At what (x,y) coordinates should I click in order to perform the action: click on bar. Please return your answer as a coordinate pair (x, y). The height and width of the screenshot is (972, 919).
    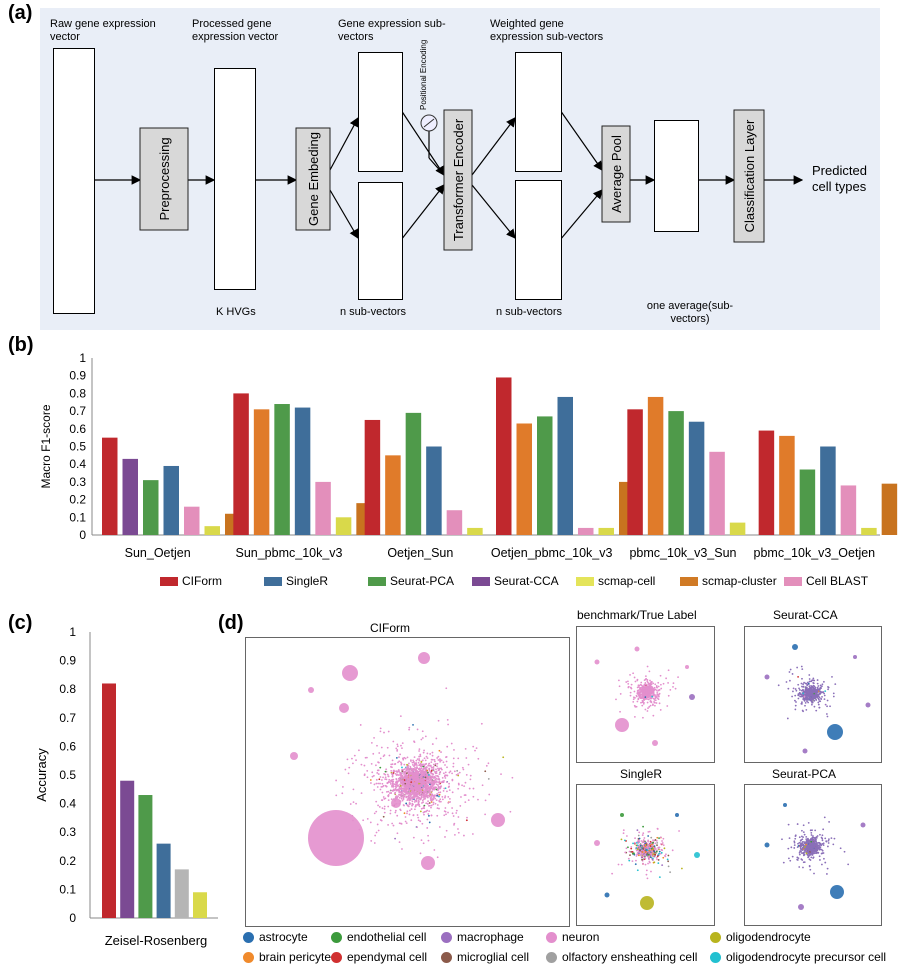
    Looking at the image, I should click on (454, 522).